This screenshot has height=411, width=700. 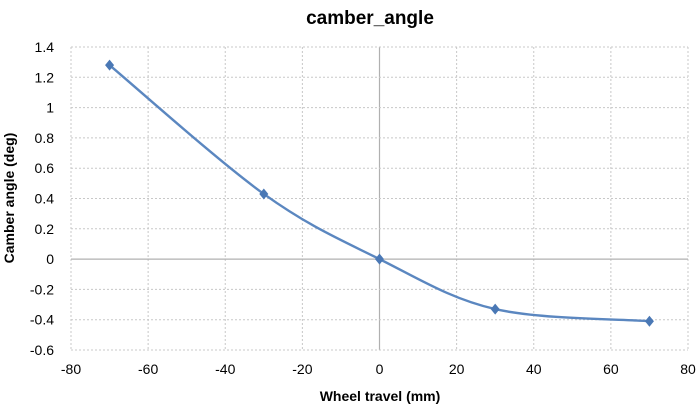 What do you see at coordinates (45, 229) in the screenshot?
I see `y-tick-label: 0.2` at bounding box center [45, 229].